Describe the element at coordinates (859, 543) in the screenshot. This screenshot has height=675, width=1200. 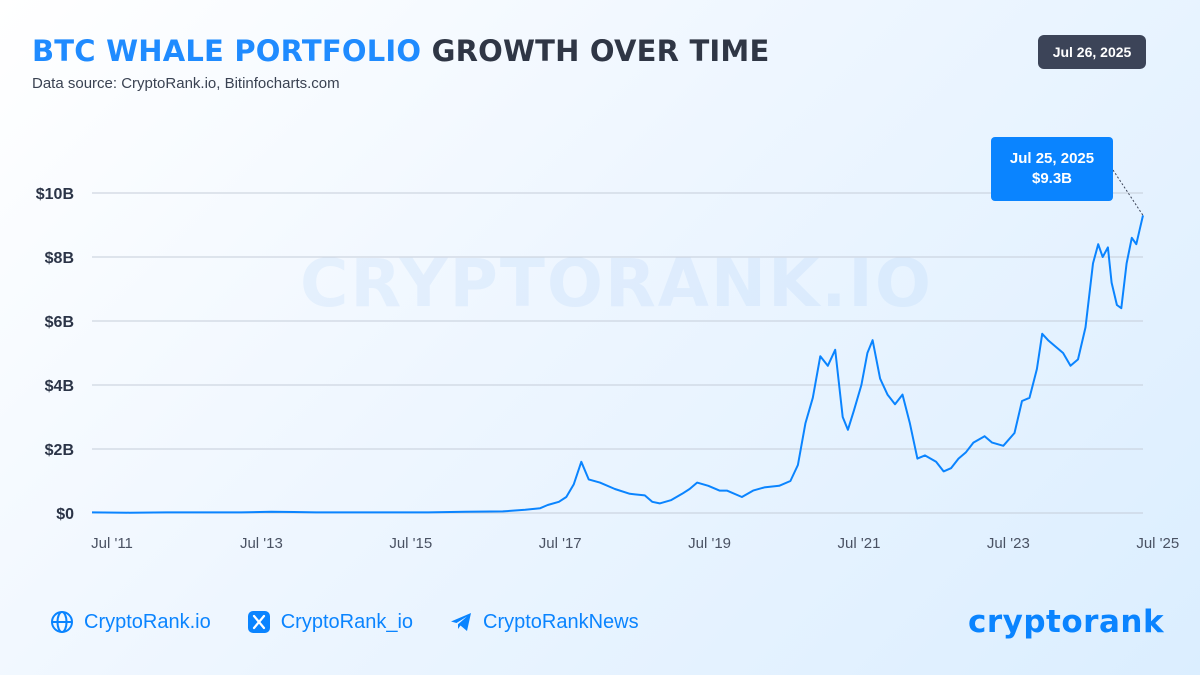
I see `x-tick-label: Jul '21` at that location.